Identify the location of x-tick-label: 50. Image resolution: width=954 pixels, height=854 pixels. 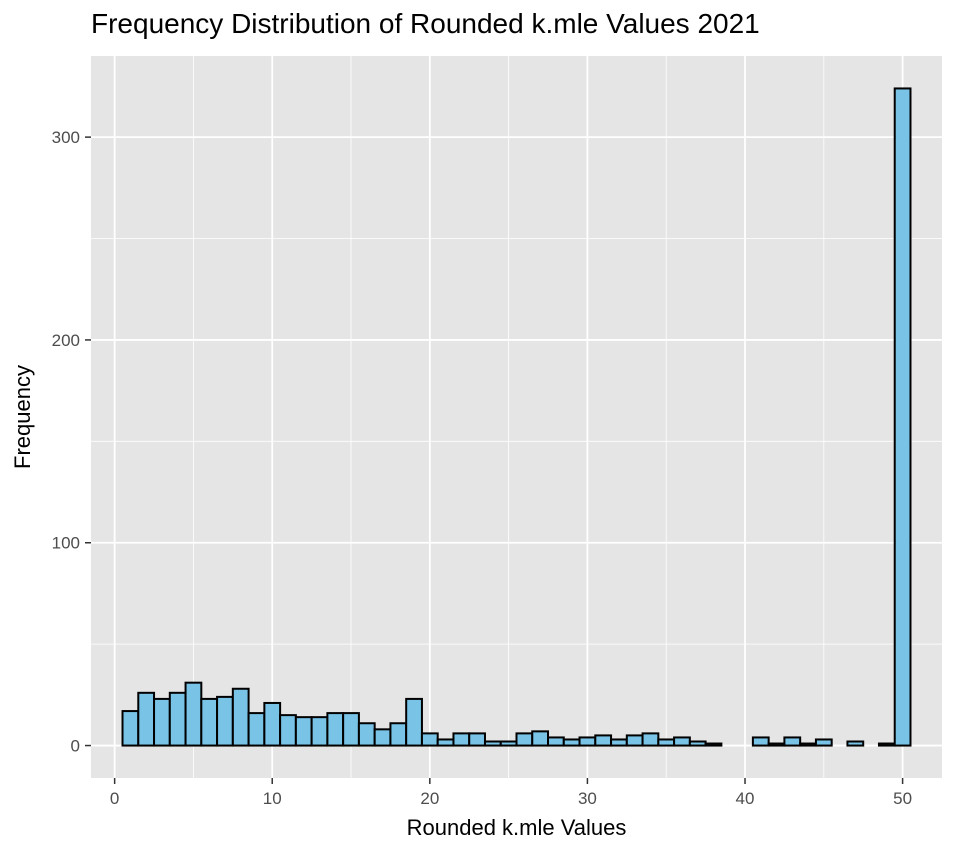
(902, 798).